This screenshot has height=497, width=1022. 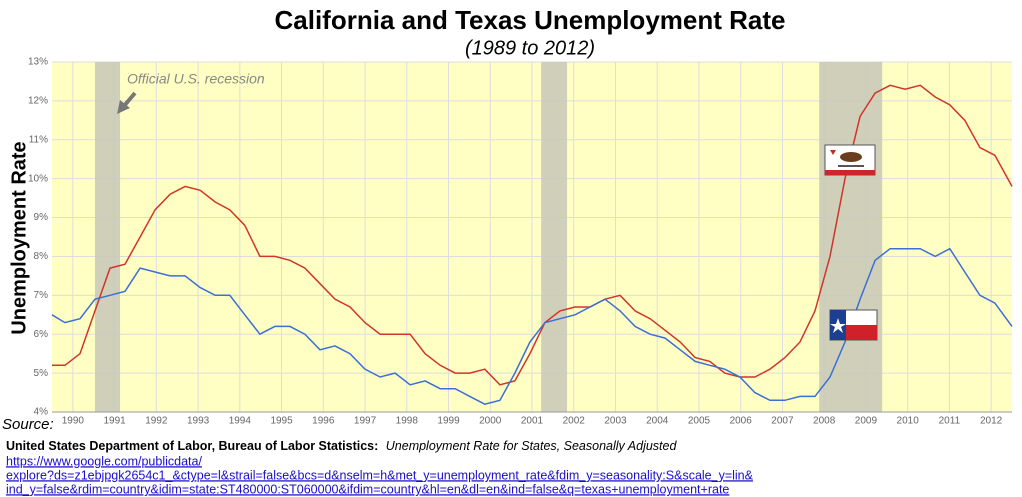 I want to click on y-tick-label: 9%, so click(x=41, y=217).